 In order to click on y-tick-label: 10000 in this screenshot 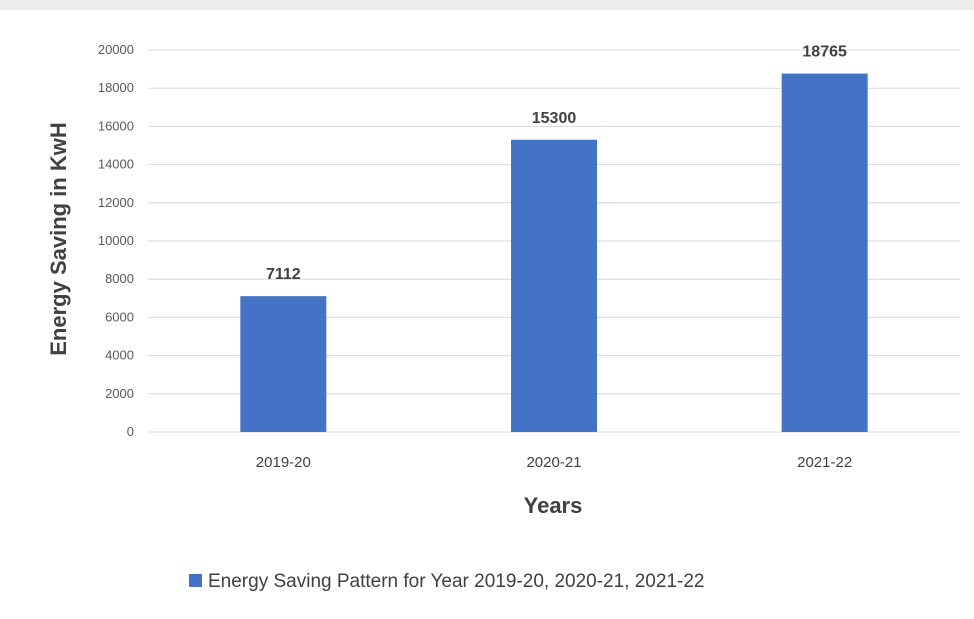, I will do `click(116, 240)`.